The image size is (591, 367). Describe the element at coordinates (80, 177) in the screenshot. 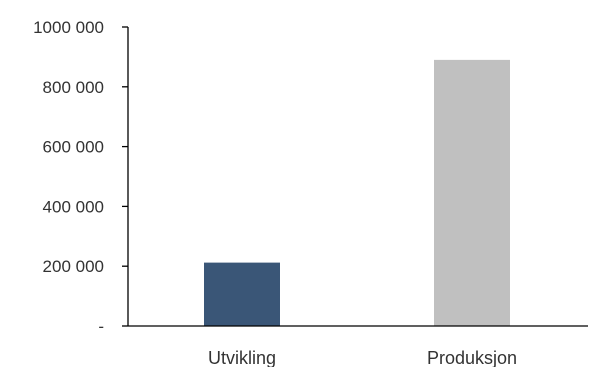

I see `y-axis-ticks: - 200 000 400 000 600 000 800 000 1000 000` at that location.